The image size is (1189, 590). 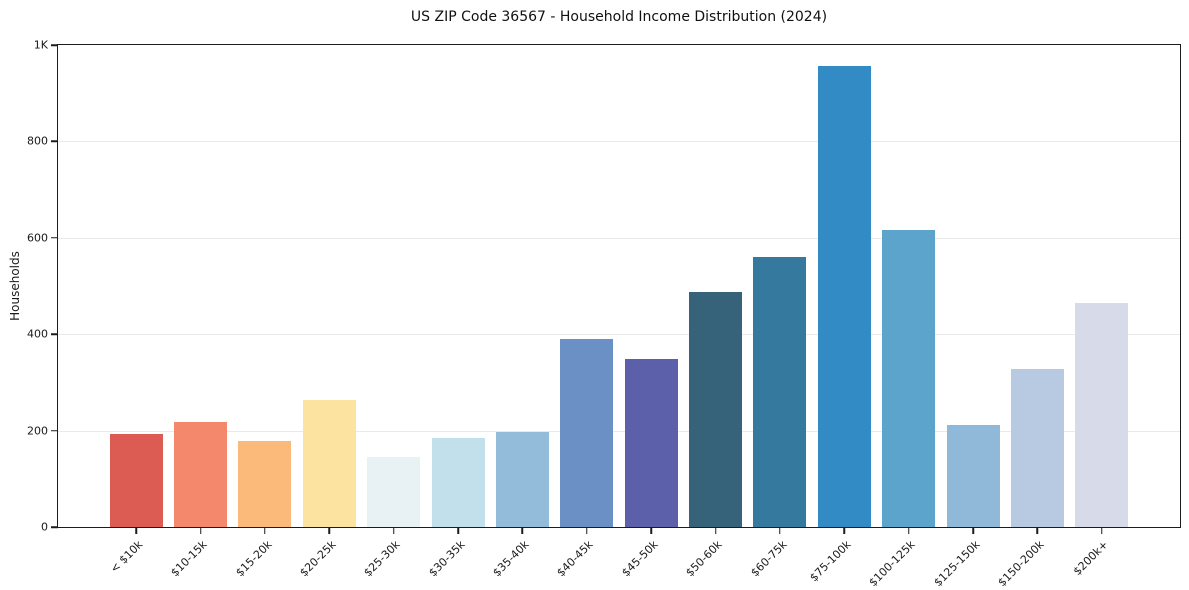 I want to click on bar-slot: $100-125k, so click(x=904, y=317).